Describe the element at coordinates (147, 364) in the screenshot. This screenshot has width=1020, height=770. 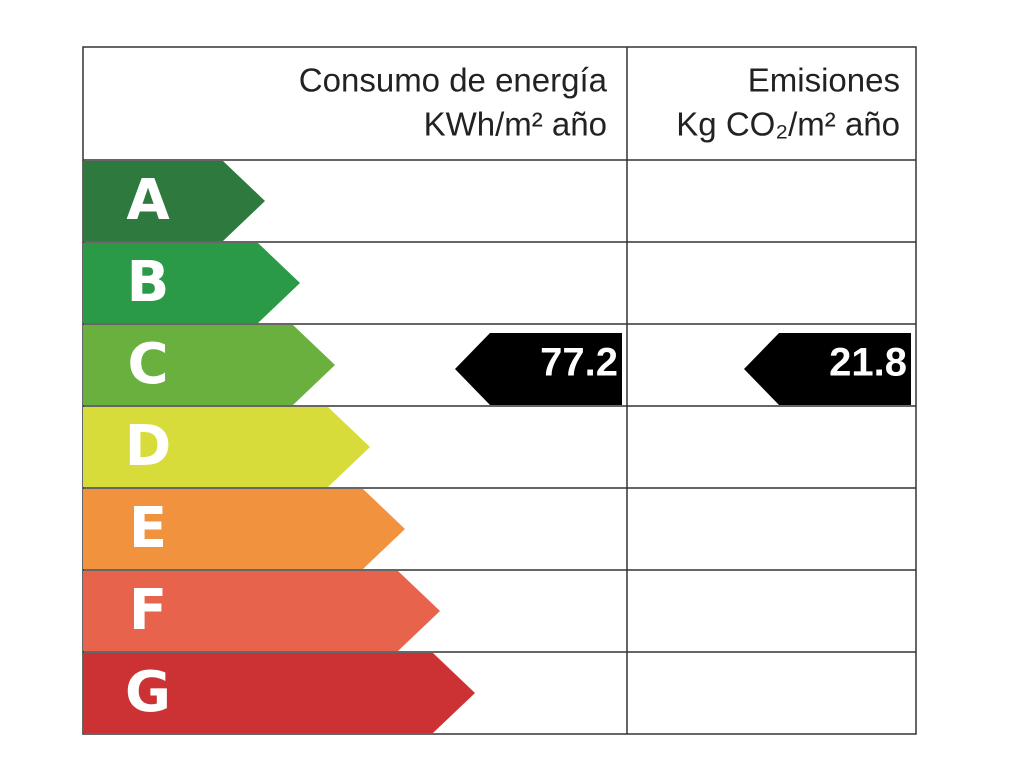
I see `rating-letter: C` at that location.